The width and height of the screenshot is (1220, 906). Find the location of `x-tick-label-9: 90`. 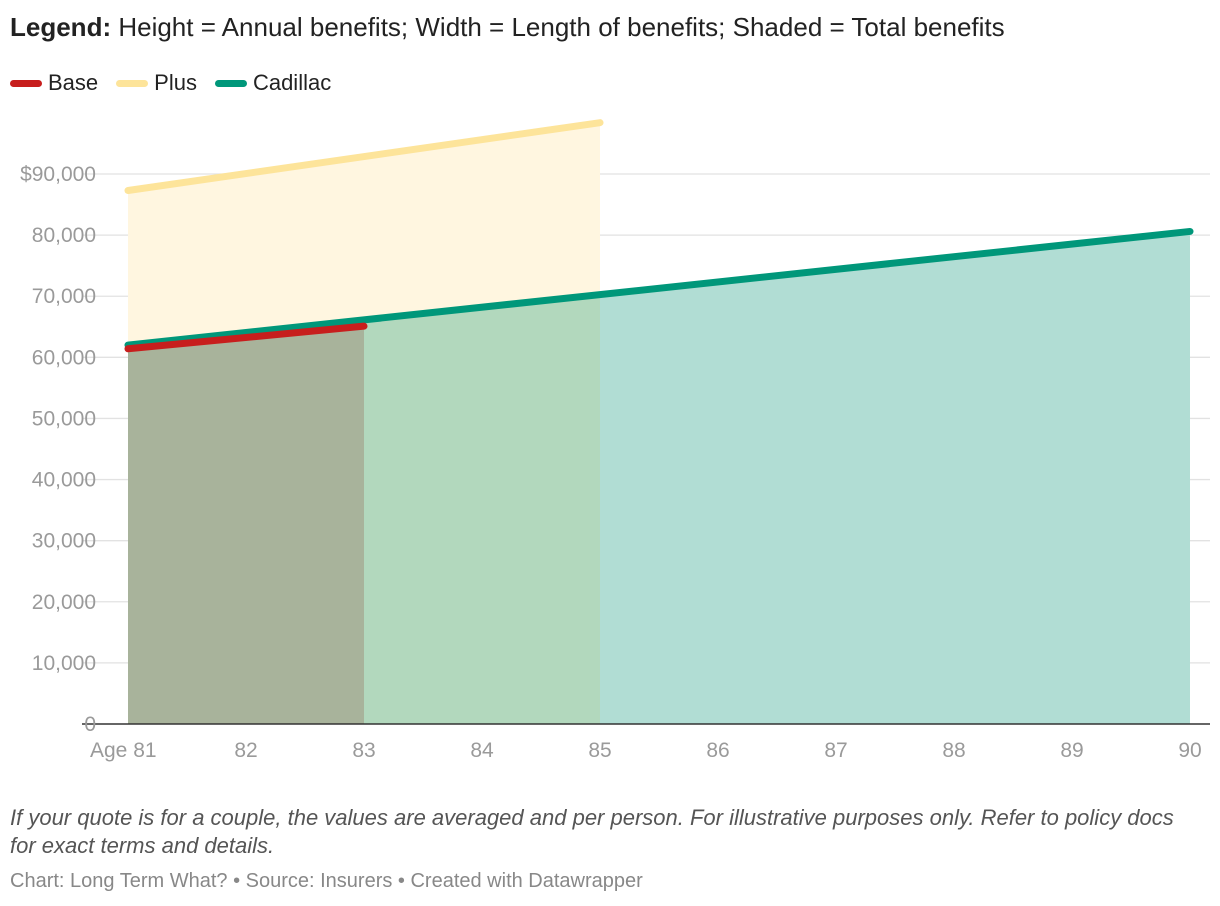

x-tick-label-9: 90 is located at coordinates (1189, 750).